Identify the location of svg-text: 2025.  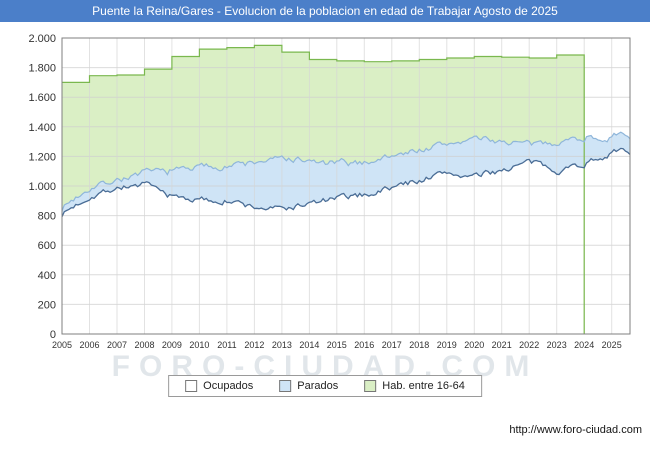
(612, 345).